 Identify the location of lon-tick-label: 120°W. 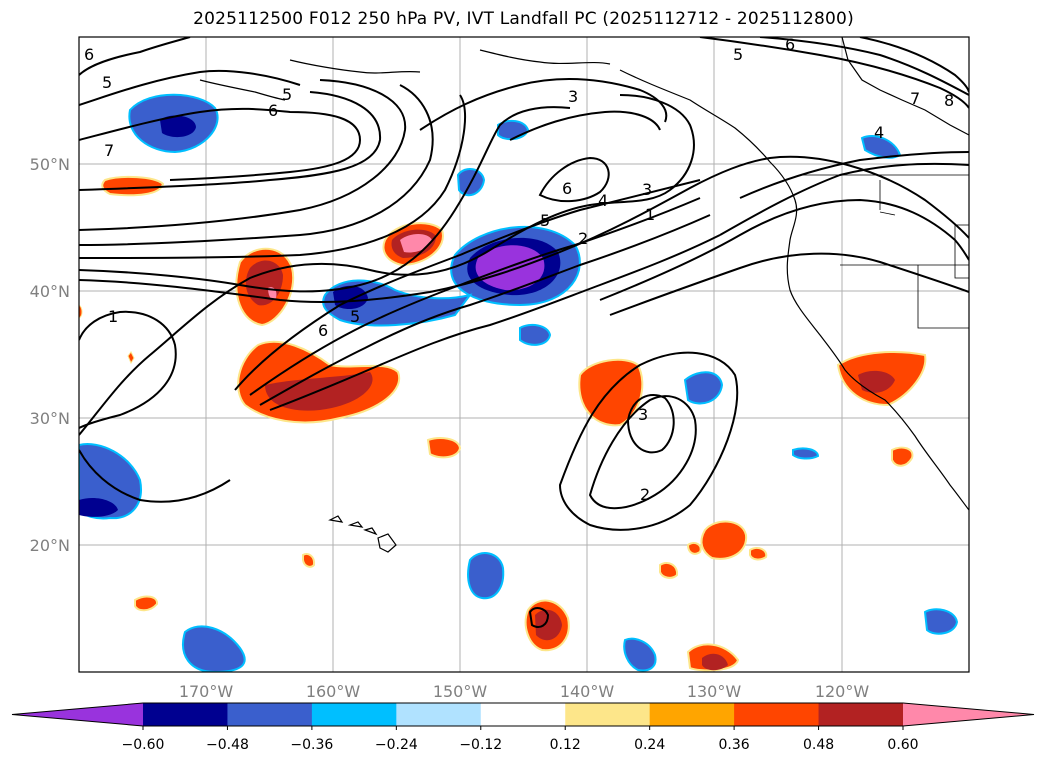
(842, 691).